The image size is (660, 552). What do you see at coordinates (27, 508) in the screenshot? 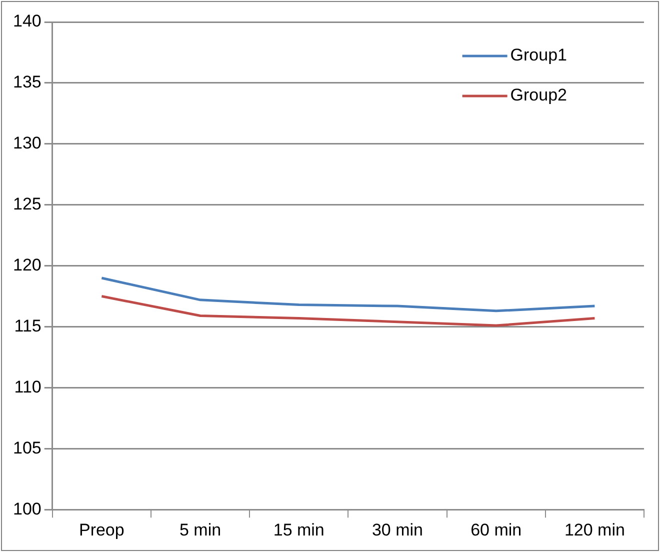
I see `y-tick-label: 100` at bounding box center [27, 508].